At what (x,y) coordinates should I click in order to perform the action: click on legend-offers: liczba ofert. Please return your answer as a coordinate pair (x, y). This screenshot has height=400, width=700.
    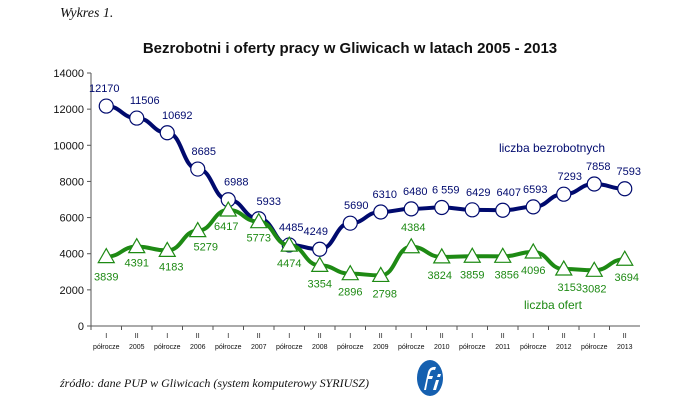
    Looking at the image, I should click on (553, 305).